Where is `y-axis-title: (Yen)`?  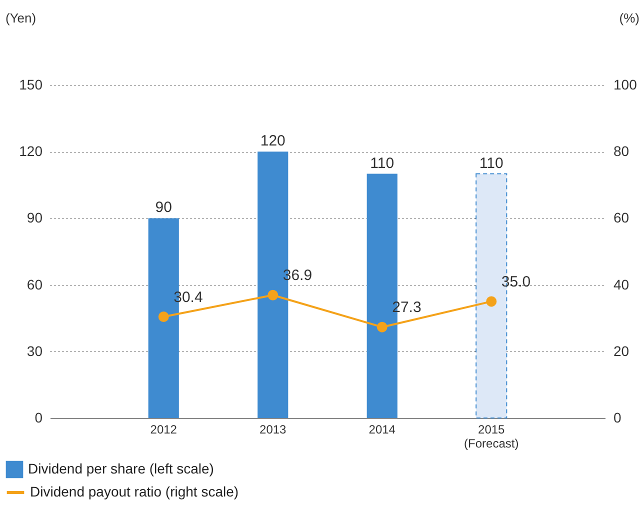 y-axis-title: (Yen) is located at coordinates (21, 18).